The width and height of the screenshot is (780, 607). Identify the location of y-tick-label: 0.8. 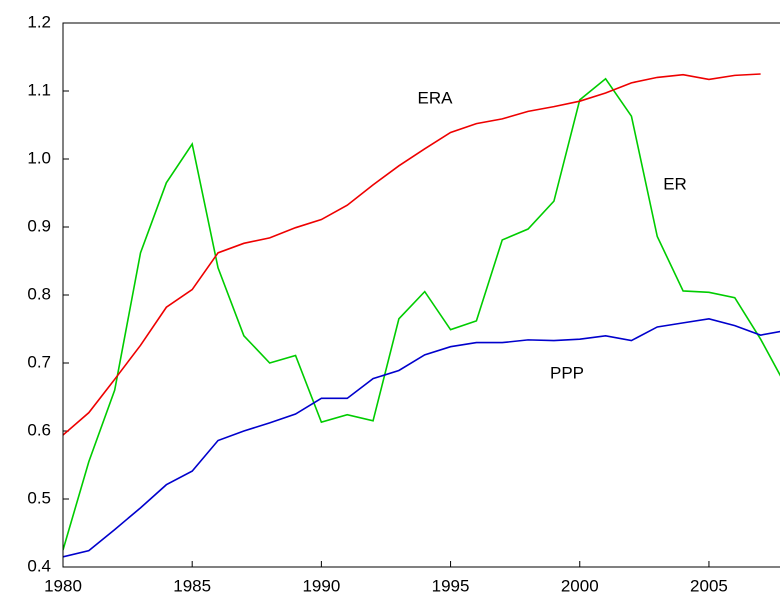
(39, 293).